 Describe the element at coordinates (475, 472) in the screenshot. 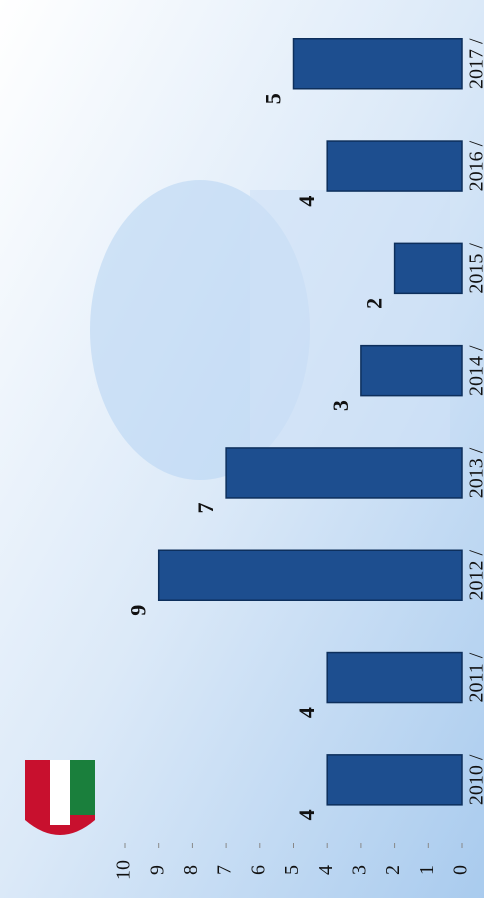

I see `x-tick-label: 2013 /` at that location.